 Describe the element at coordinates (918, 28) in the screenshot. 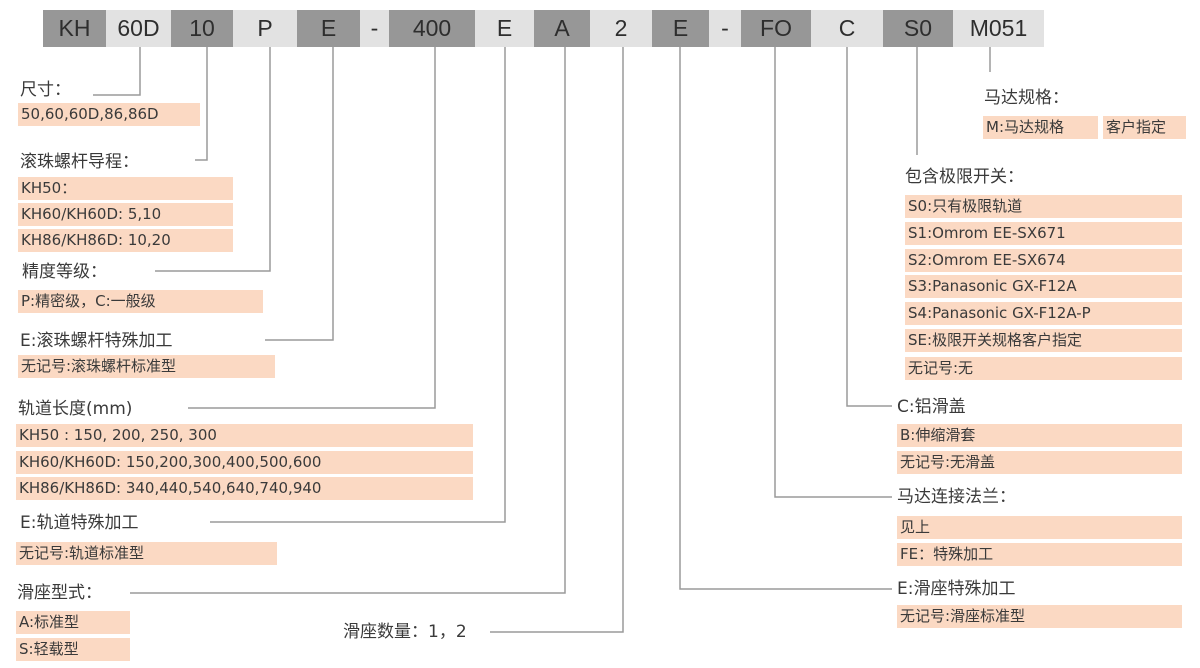

I see `code-segment-limit-switch: S0` at that location.